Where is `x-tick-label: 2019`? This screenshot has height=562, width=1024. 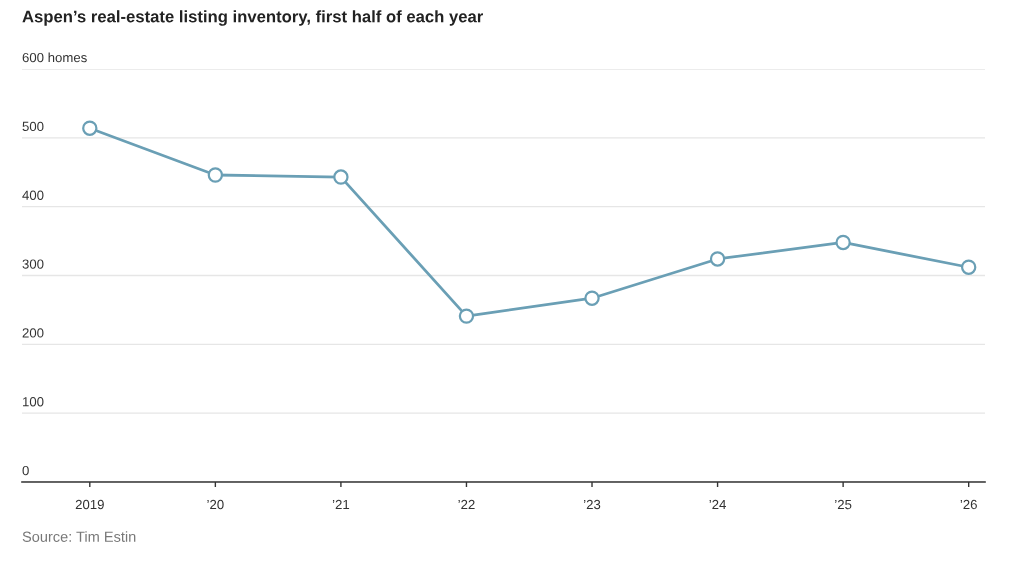 x-tick-label: 2019 is located at coordinates (89, 504).